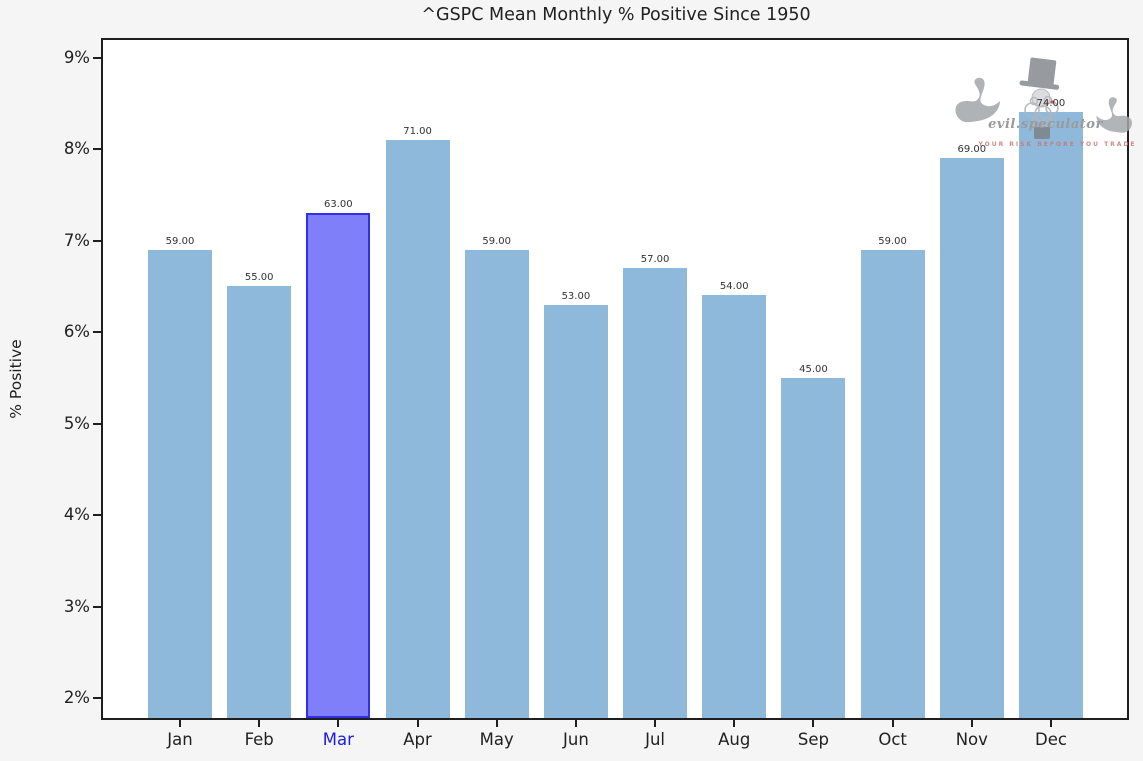 This screenshot has height=761, width=1143. Describe the element at coordinates (417, 739) in the screenshot. I see `x-tick-label-apr: Apr` at that location.